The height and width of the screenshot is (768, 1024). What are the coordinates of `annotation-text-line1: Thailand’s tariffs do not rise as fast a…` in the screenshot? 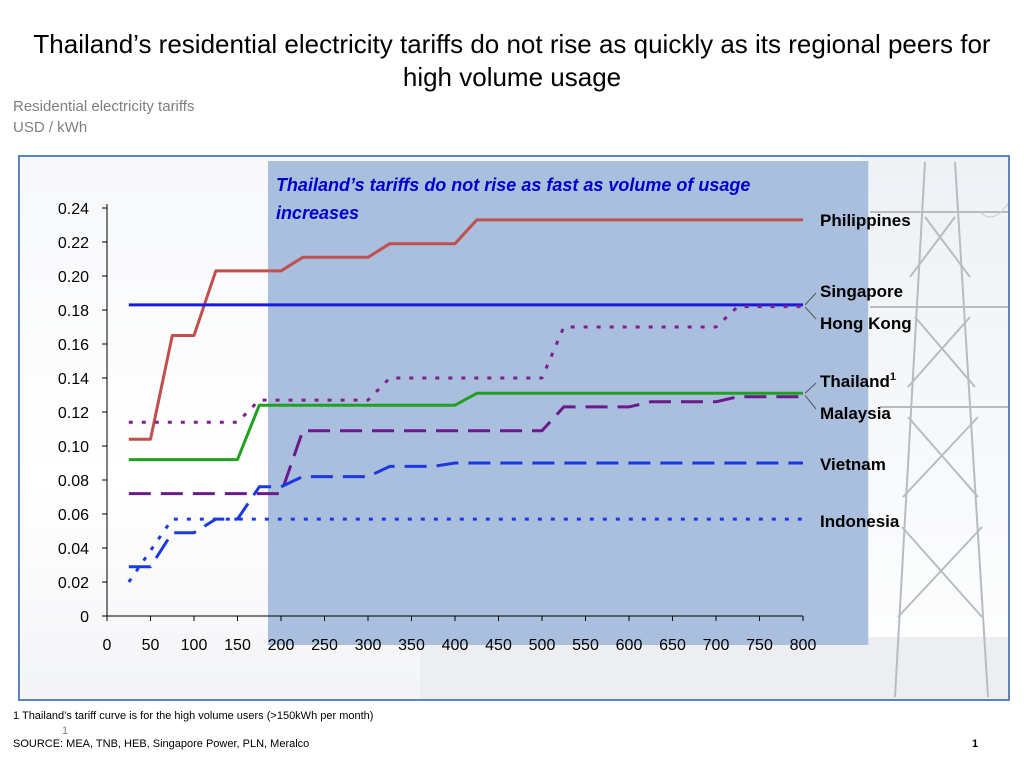 It's located at (513, 185).